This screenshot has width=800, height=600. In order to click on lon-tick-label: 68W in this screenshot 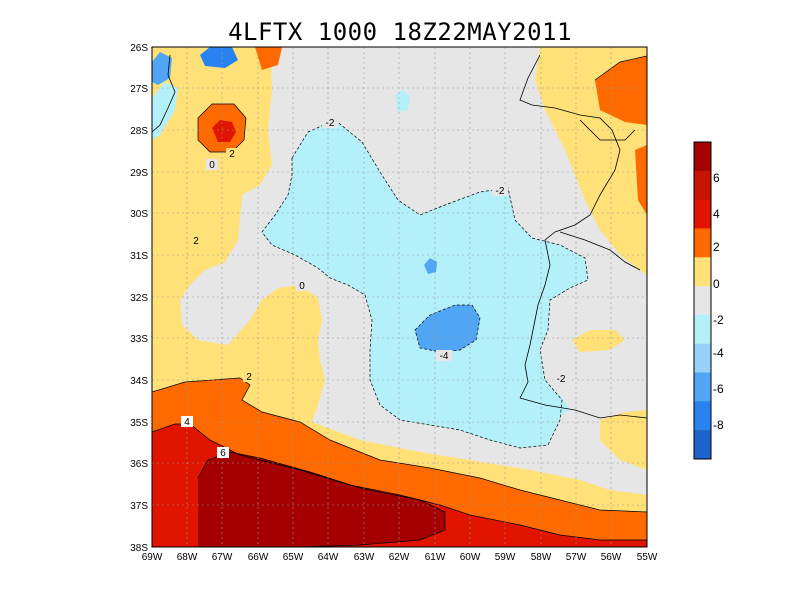, I will do `click(187, 557)`.